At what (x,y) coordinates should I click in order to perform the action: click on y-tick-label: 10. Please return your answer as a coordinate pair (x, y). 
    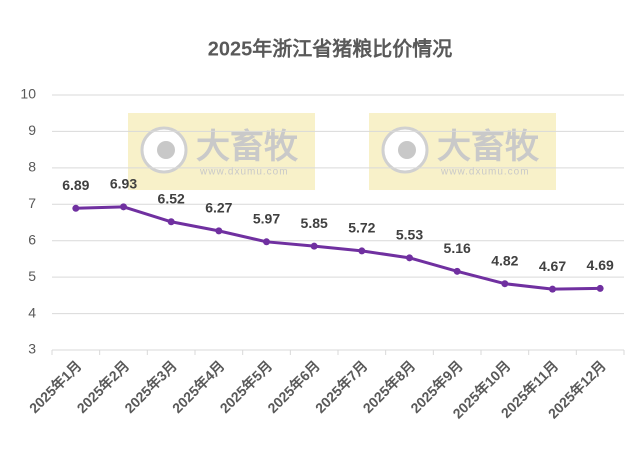
    Looking at the image, I should click on (28, 94).